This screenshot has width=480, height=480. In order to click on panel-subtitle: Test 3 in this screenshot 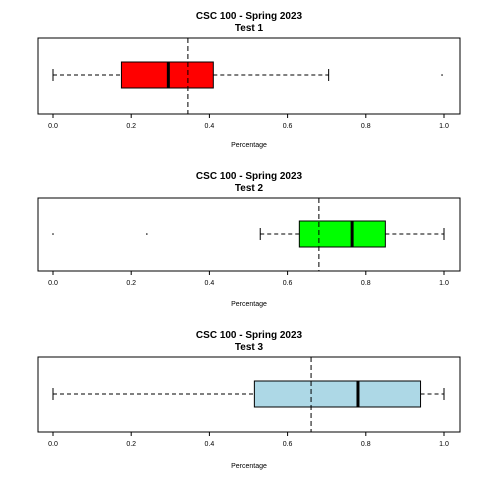, I will do `click(249, 347)`.